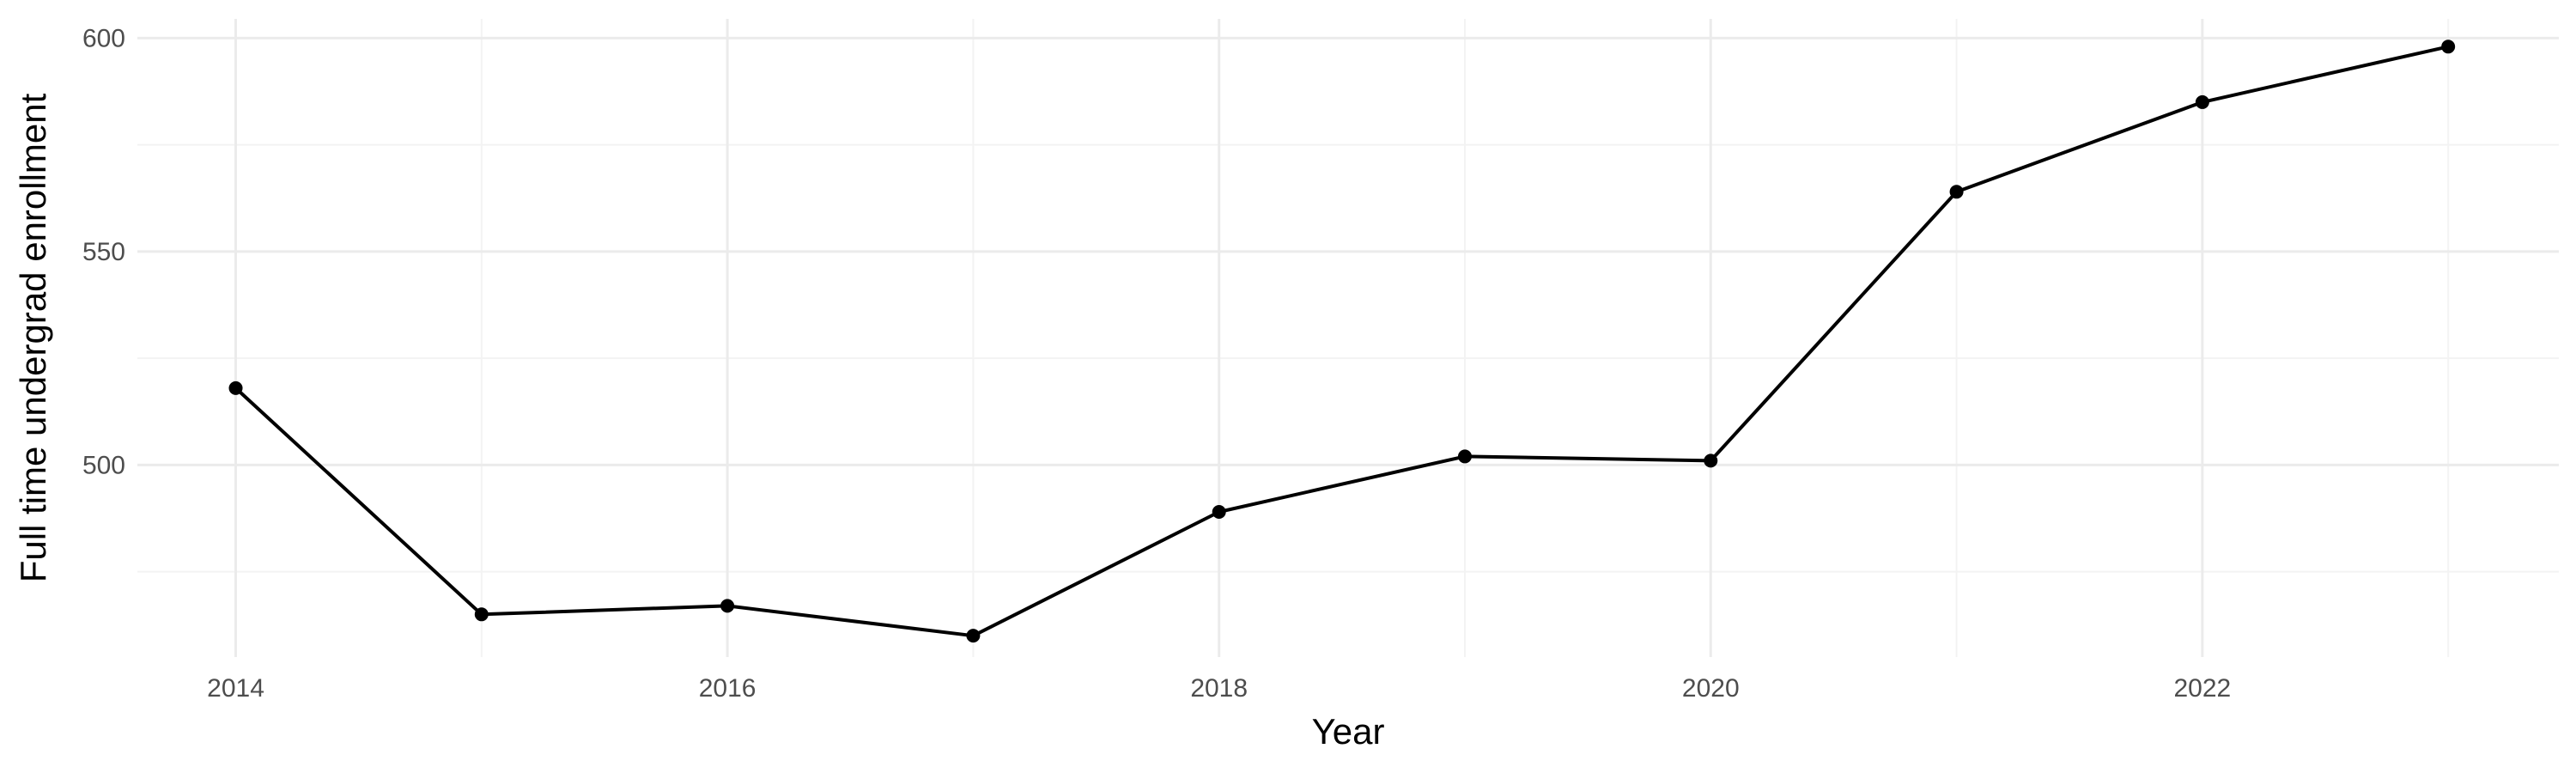 The height and width of the screenshot is (773, 2576). What do you see at coordinates (1711, 688) in the screenshot?
I see `x-tick-label: 2020` at bounding box center [1711, 688].